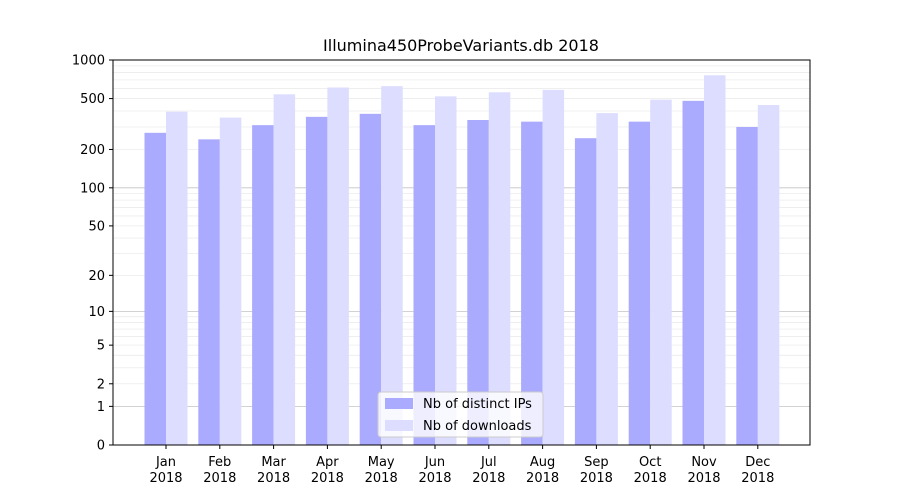 The width and height of the screenshot is (900, 504). I want to click on x-tick-label-month: Mar, so click(273, 462).